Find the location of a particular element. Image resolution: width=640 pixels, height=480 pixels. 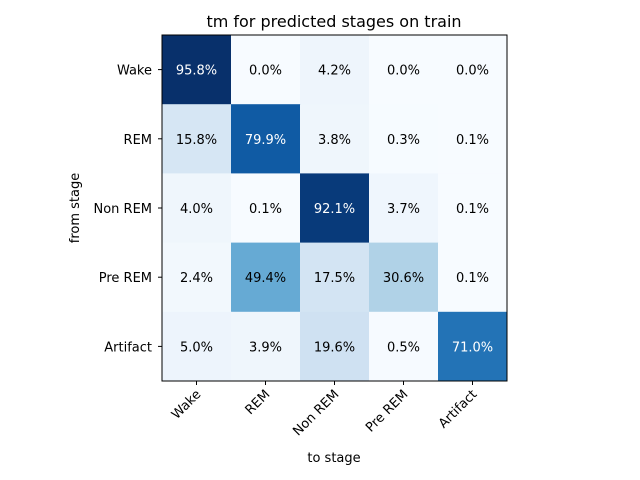

y-tick-label: Artifact is located at coordinates (128, 347).